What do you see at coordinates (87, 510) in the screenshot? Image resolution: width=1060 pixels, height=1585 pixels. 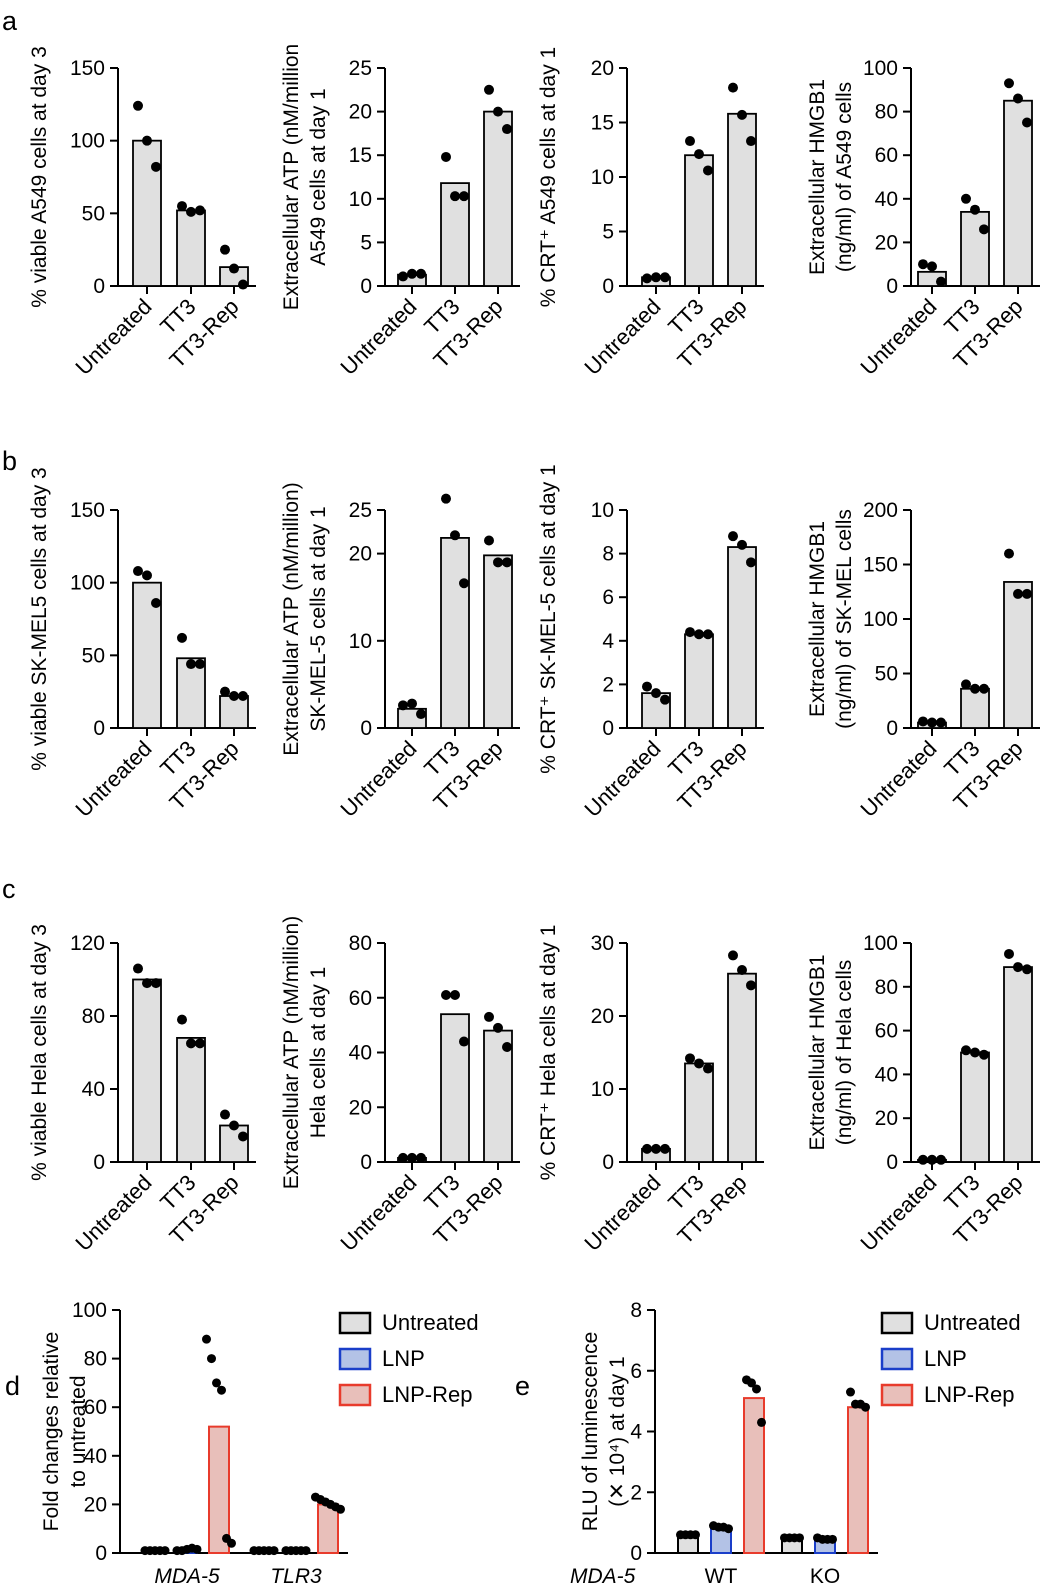 I see `y-tick-label: 150` at bounding box center [87, 510].